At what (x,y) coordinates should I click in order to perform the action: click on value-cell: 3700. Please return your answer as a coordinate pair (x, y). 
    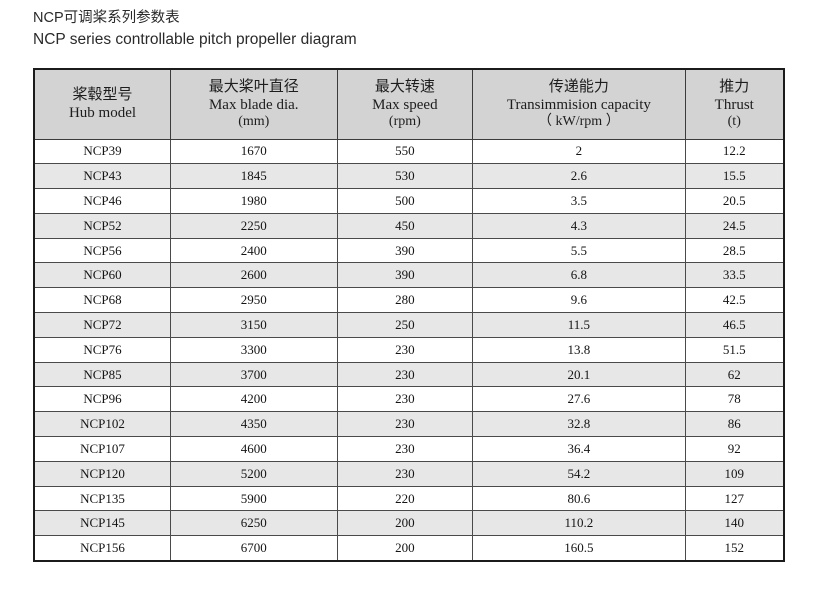
    Looking at the image, I should click on (254, 374).